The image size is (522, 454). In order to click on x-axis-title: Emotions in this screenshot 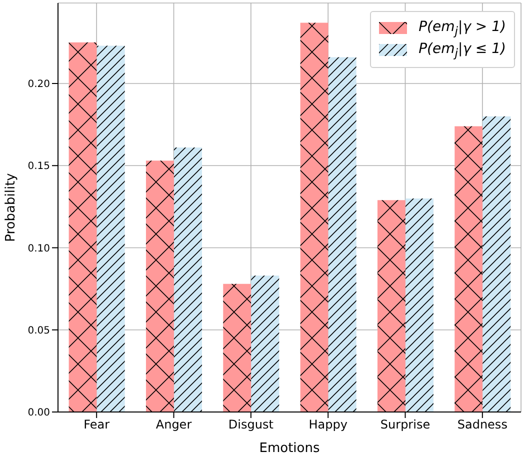, I will do `click(289, 447)`.